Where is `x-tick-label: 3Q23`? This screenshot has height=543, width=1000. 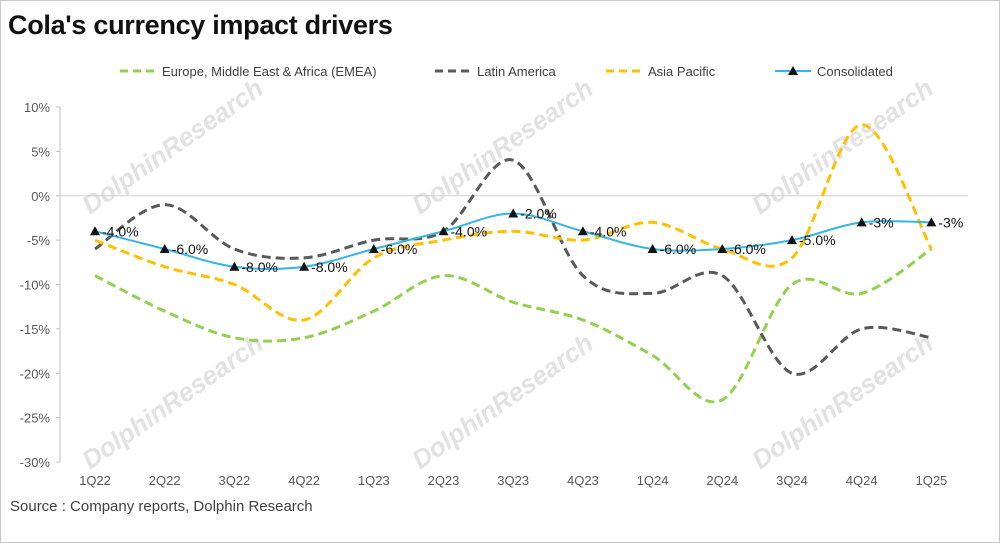 x-tick-label: 3Q23 is located at coordinates (513, 480).